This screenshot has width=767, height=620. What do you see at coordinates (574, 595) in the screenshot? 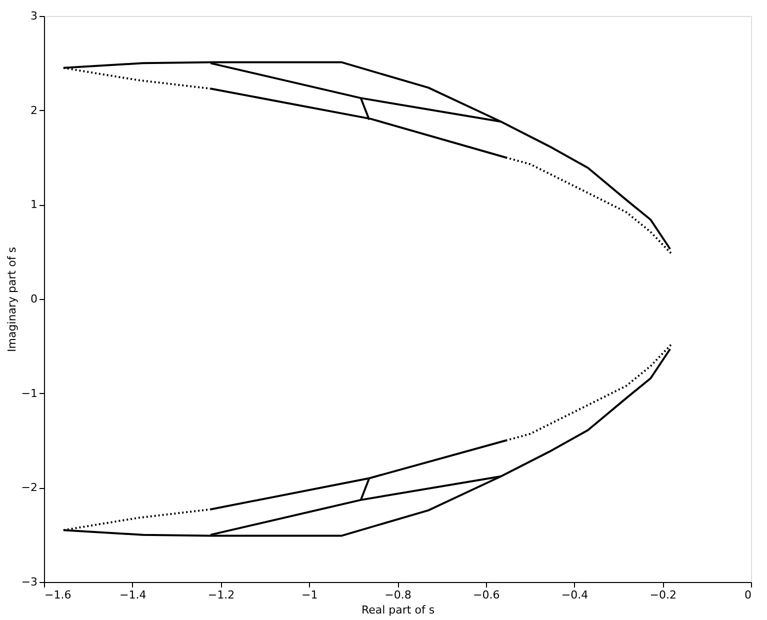
I see `x-tick-label: −0.4` at bounding box center [574, 595].